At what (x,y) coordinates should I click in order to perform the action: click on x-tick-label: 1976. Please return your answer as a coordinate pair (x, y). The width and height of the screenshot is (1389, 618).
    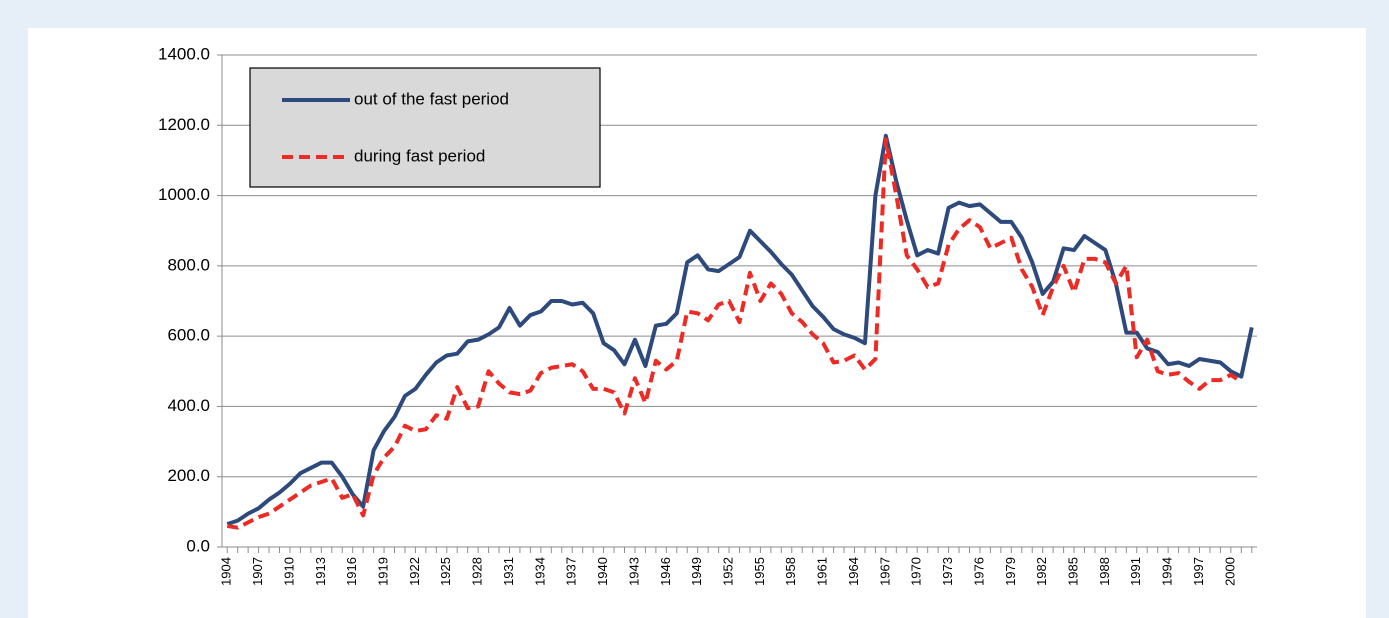
    Looking at the image, I should click on (978, 571).